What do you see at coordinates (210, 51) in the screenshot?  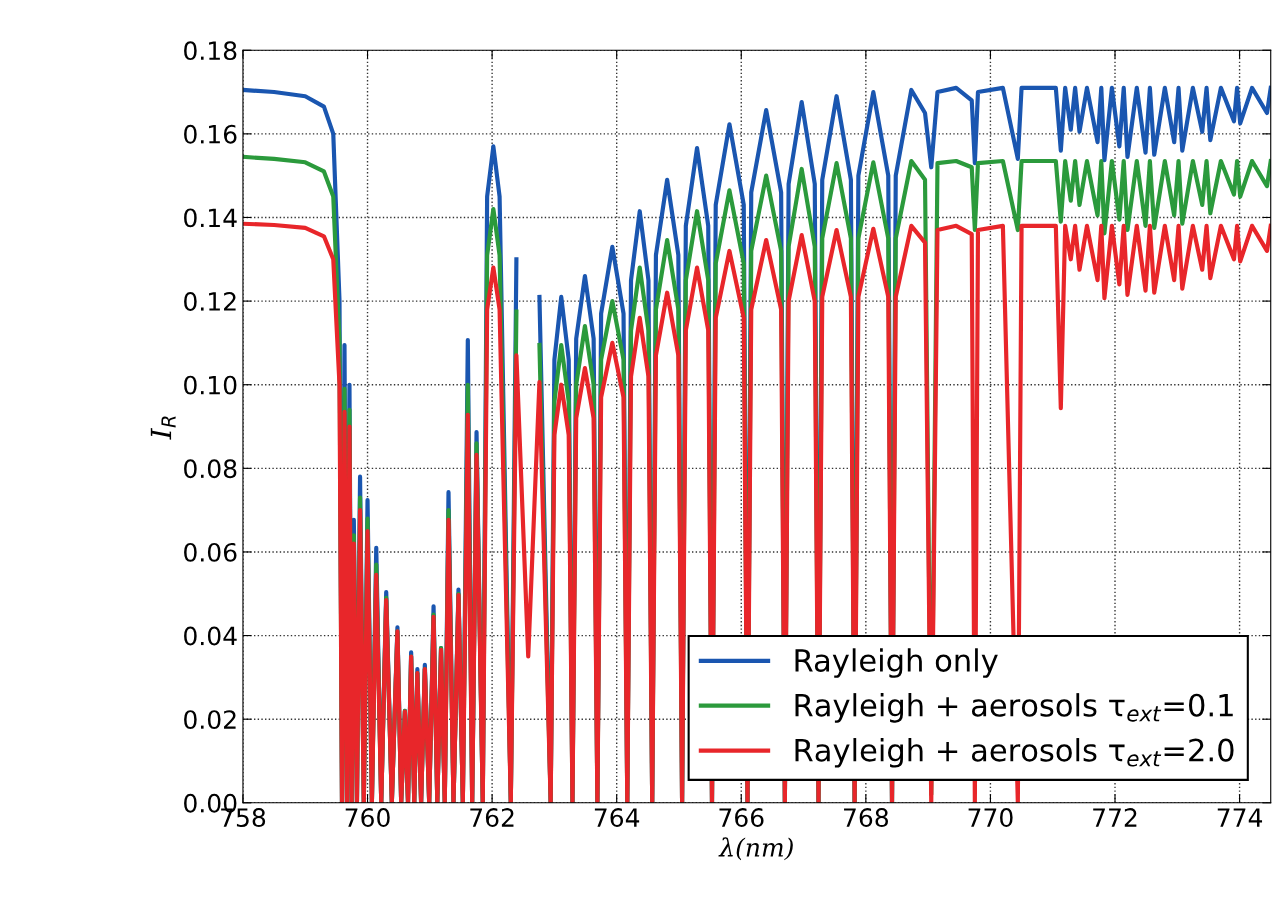 I see `y-tick-label: 0.18` at bounding box center [210, 51].